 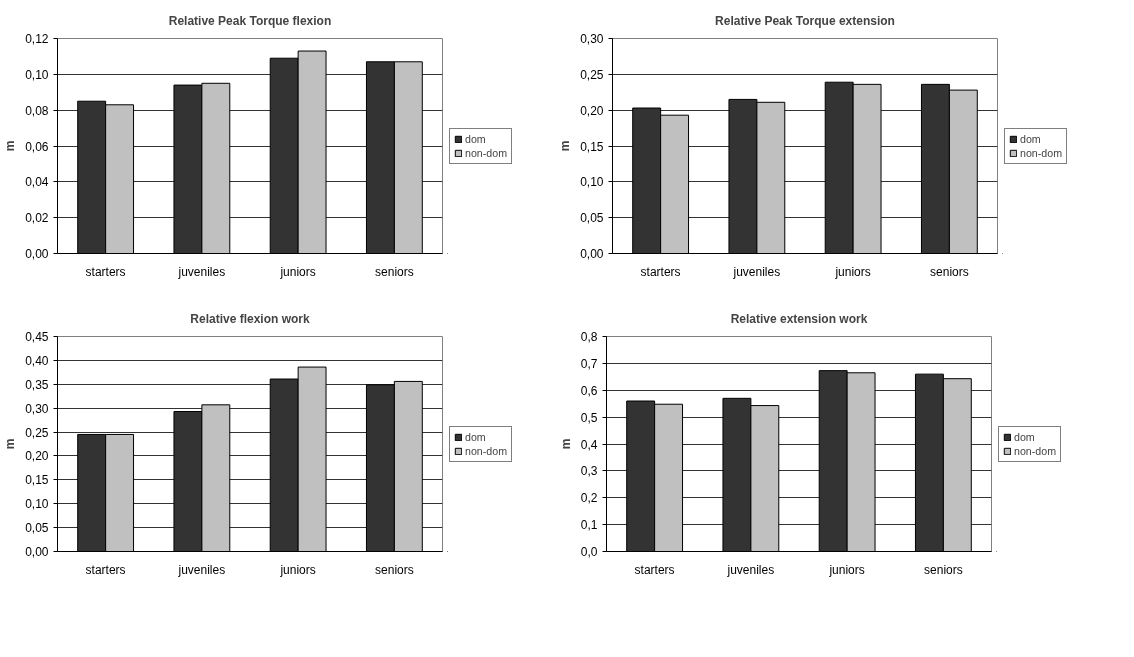 I want to click on chart-title: Relative extension work, so click(x=799, y=318).